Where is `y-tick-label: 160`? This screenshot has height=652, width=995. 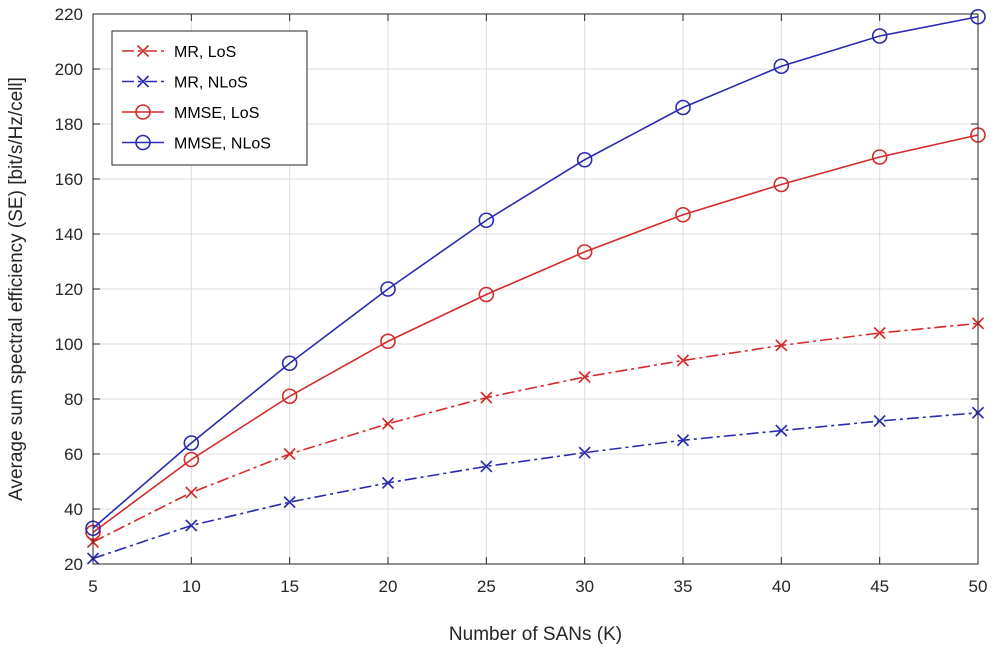
y-tick-label: 160 is located at coordinates (69, 179).